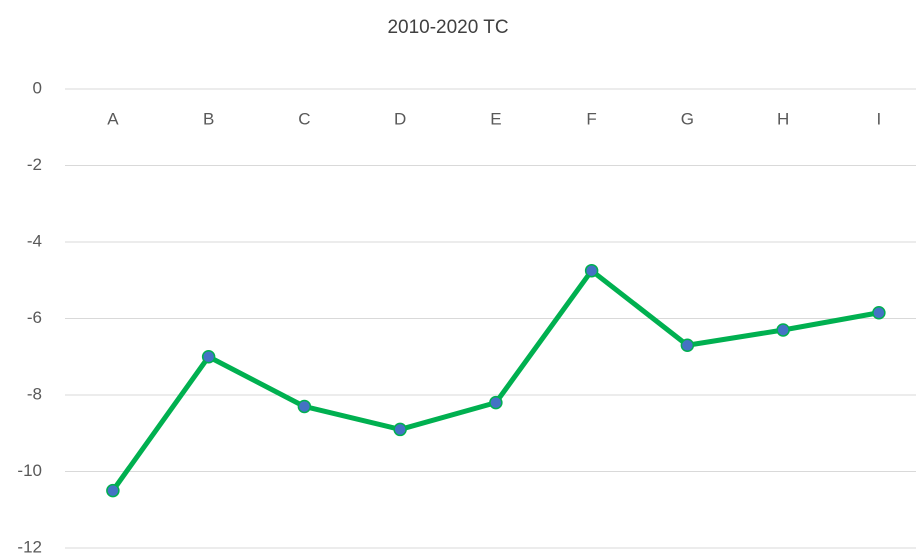 The width and height of the screenshot is (916, 558). What do you see at coordinates (591, 118) in the screenshot?
I see `x-tick-label: F` at bounding box center [591, 118].